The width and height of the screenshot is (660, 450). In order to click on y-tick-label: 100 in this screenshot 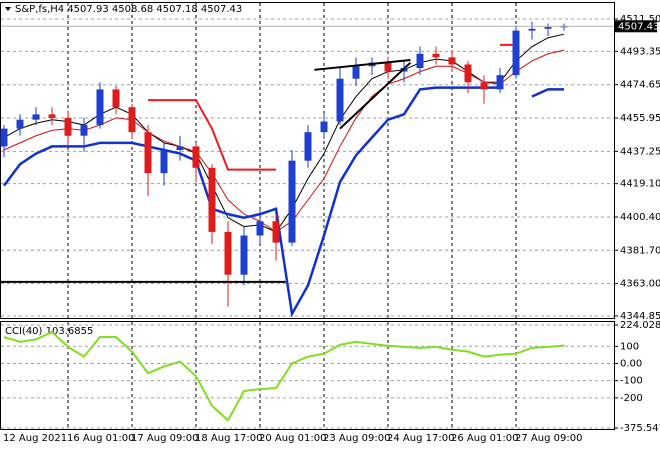, I will do `click(629, 346)`.